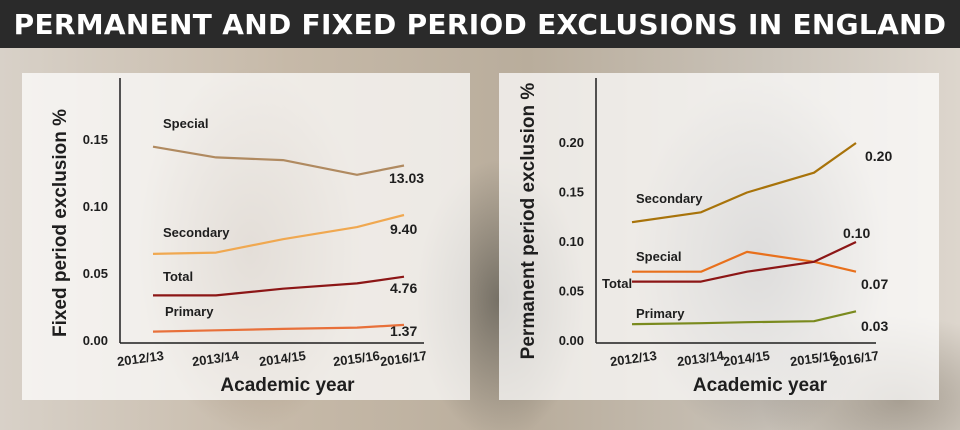  Describe the element at coordinates (403, 288) in the screenshot. I see `end-value-label-total: 4.76` at that location.